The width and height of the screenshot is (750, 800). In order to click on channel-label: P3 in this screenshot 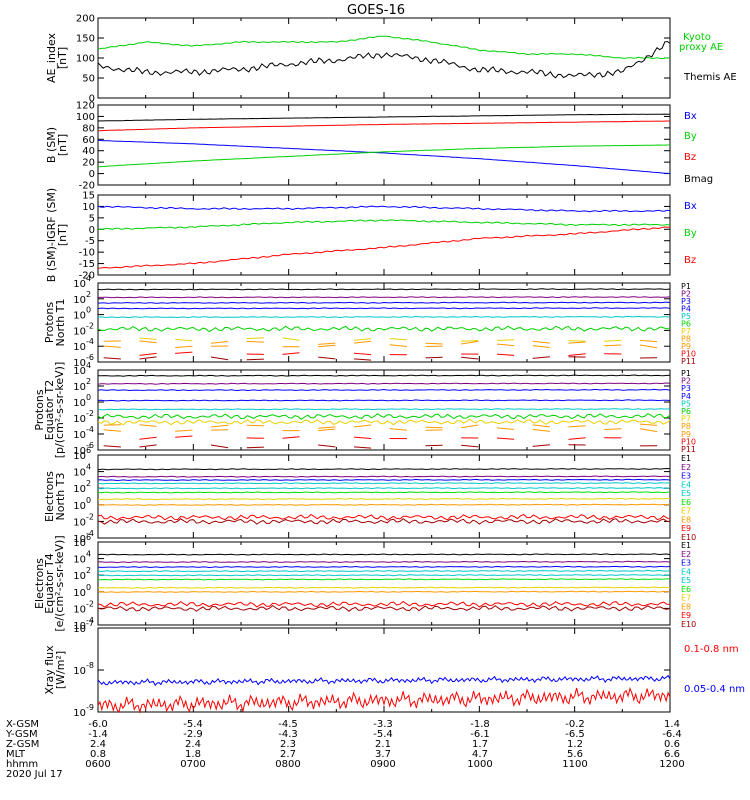, I will do `click(686, 388)`.